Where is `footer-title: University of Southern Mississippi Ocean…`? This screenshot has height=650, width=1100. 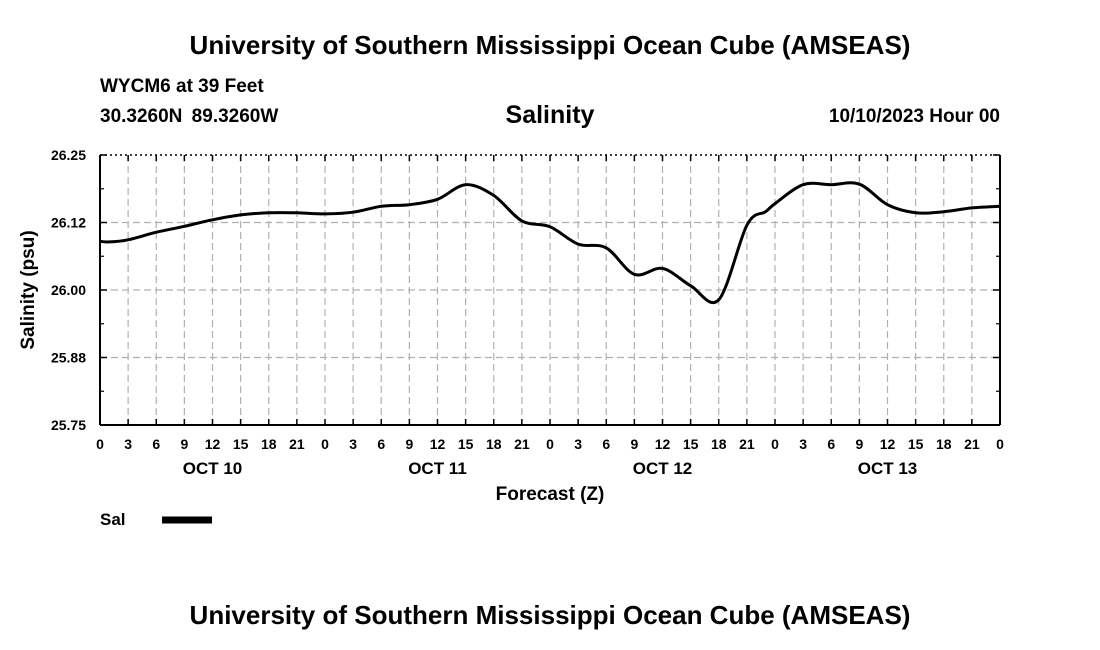
footer-title: University of Southern Mississippi Ocean… is located at coordinates (550, 615).